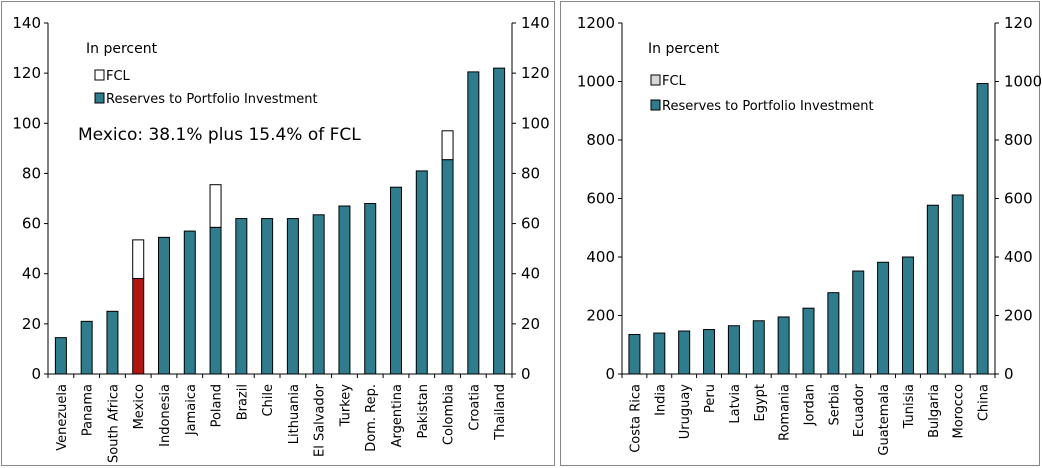 This screenshot has width=1042, height=468. Describe the element at coordinates (474, 407) in the screenshot. I see `x-category-label: Croatia` at that location.